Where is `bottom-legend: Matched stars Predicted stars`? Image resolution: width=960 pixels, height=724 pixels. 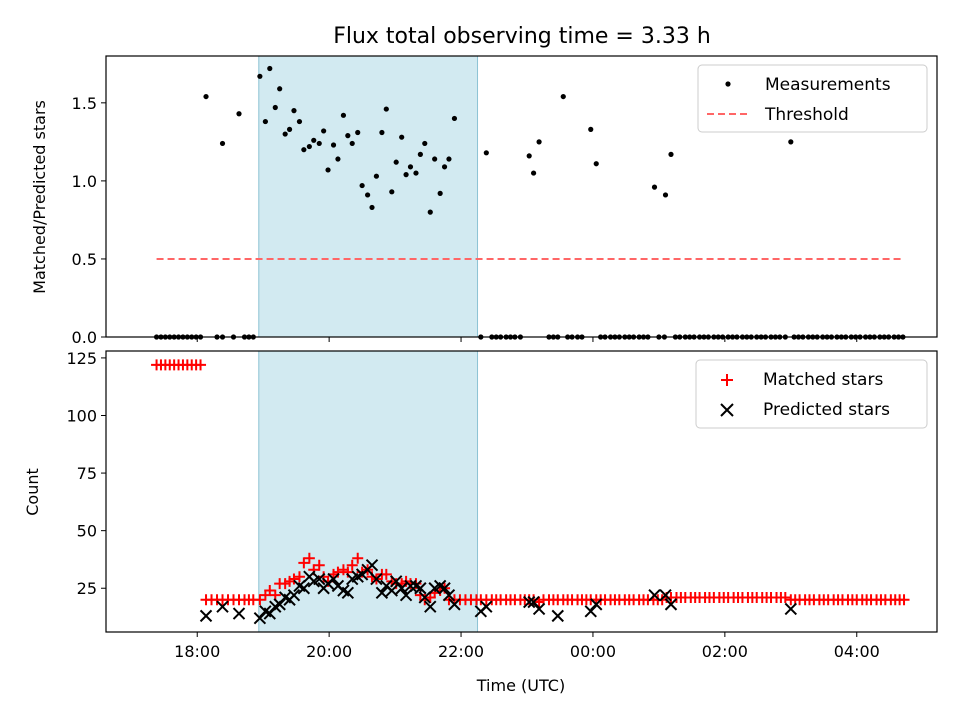 bottom-legend: Matched stars Predicted stars is located at coordinates (811, 394).